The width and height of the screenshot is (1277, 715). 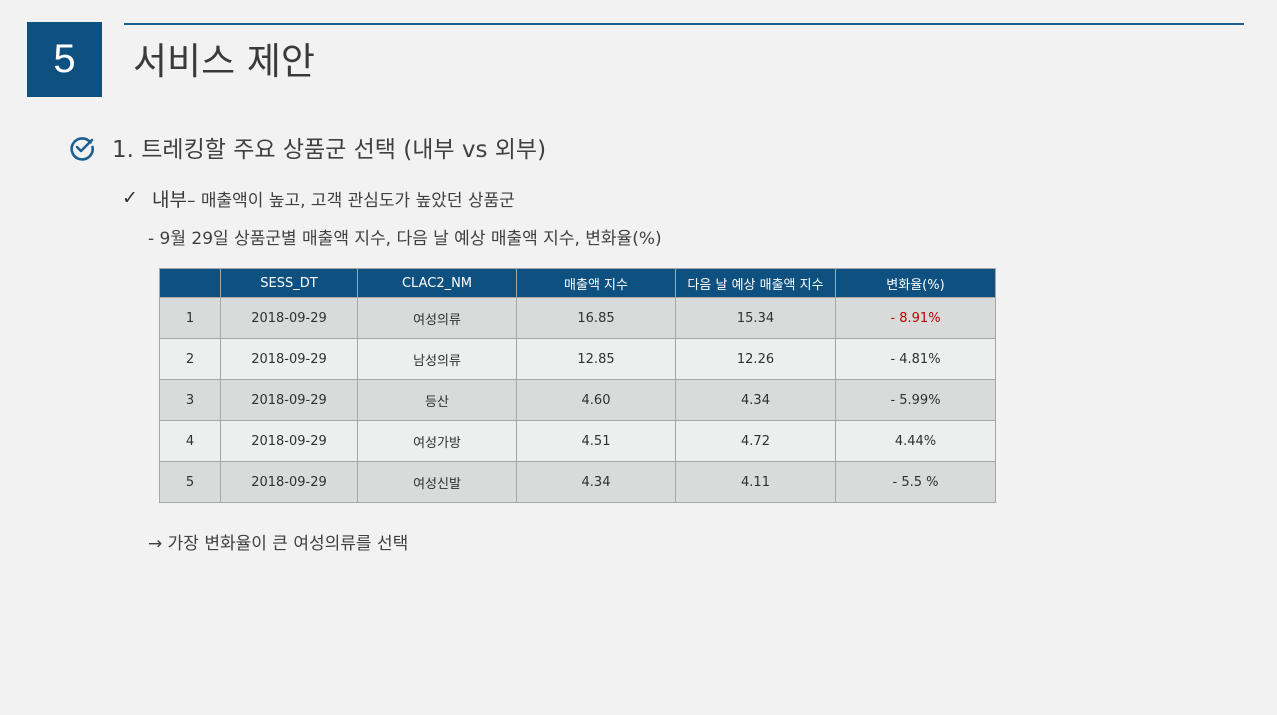 What do you see at coordinates (190, 359) in the screenshot?
I see `cell-index: 2` at bounding box center [190, 359].